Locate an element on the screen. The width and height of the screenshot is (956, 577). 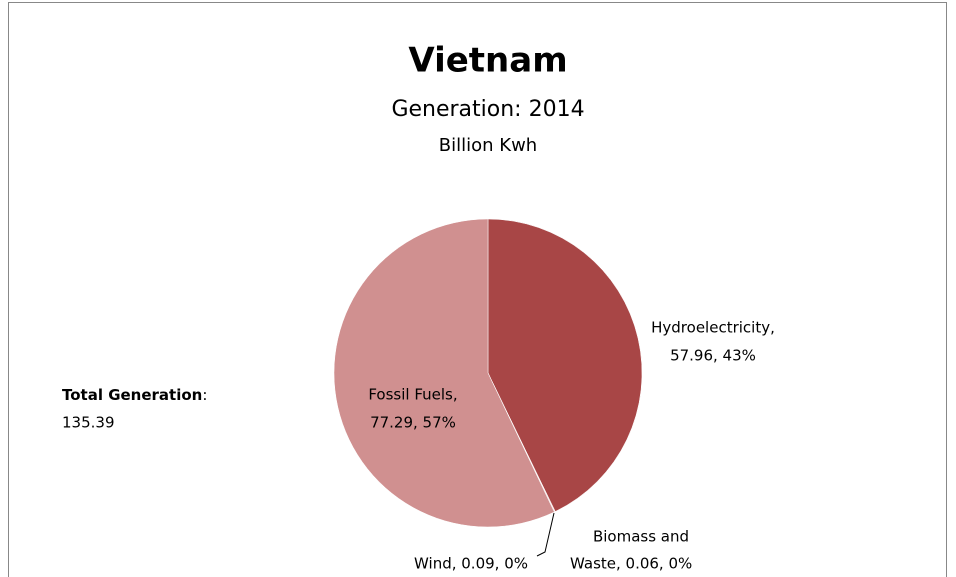
data-label: 57.96, 43% is located at coordinates (713, 356).